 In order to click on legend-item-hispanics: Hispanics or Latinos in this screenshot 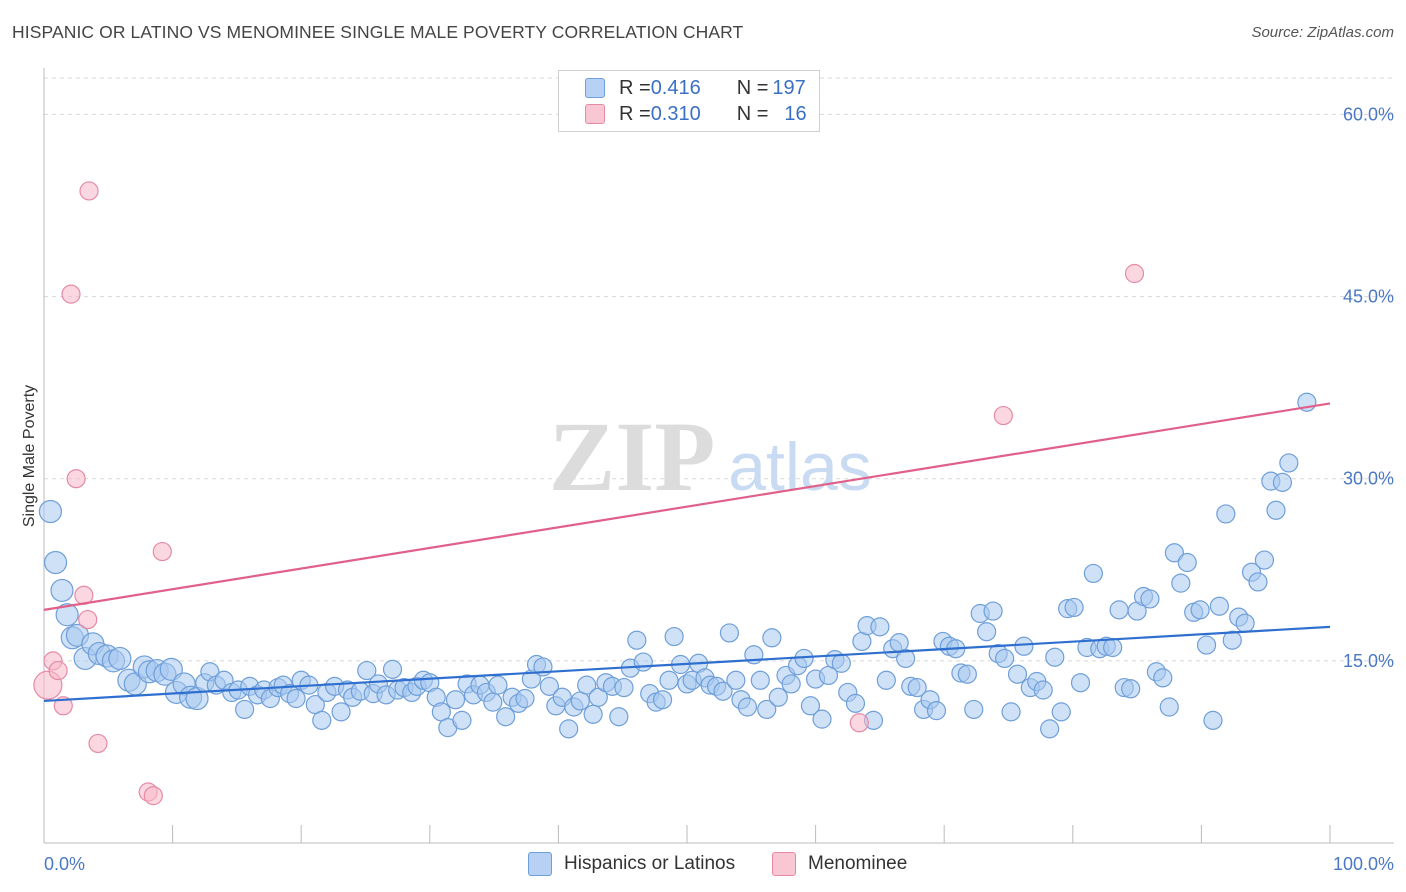, I will do `click(631, 864)`.